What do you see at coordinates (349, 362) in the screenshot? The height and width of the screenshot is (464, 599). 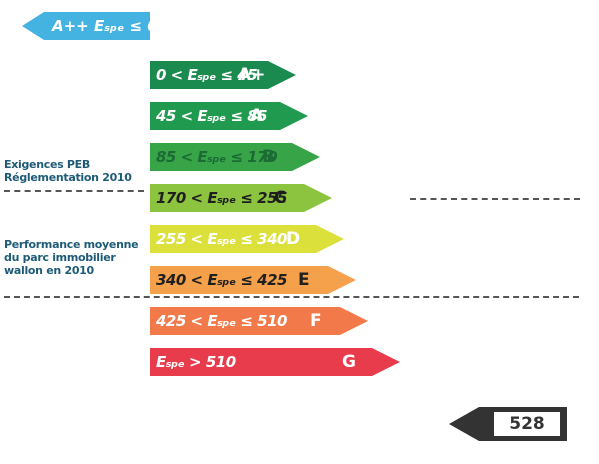 I see `class-letter: G` at bounding box center [349, 362].